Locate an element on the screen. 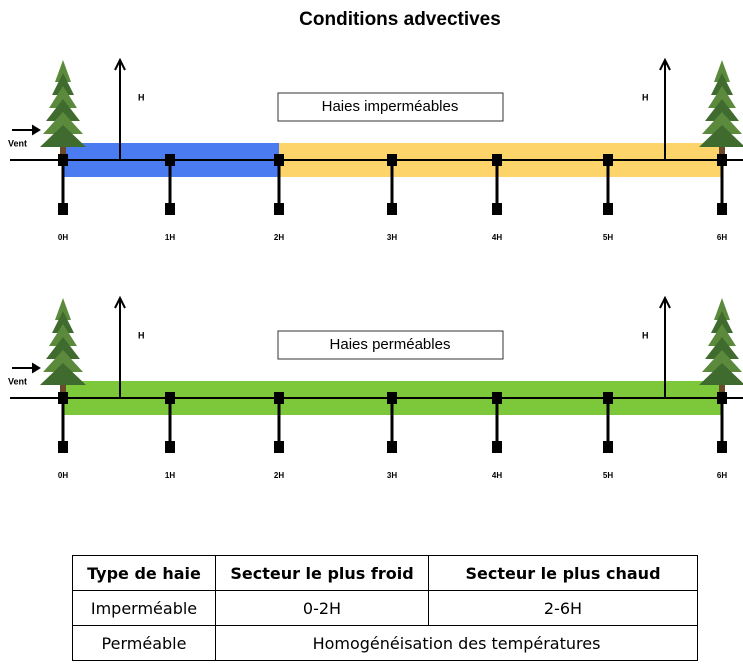 This screenshot has width=743, height=667. panel-label: Haies perméables is located at coordinates (390, 344).